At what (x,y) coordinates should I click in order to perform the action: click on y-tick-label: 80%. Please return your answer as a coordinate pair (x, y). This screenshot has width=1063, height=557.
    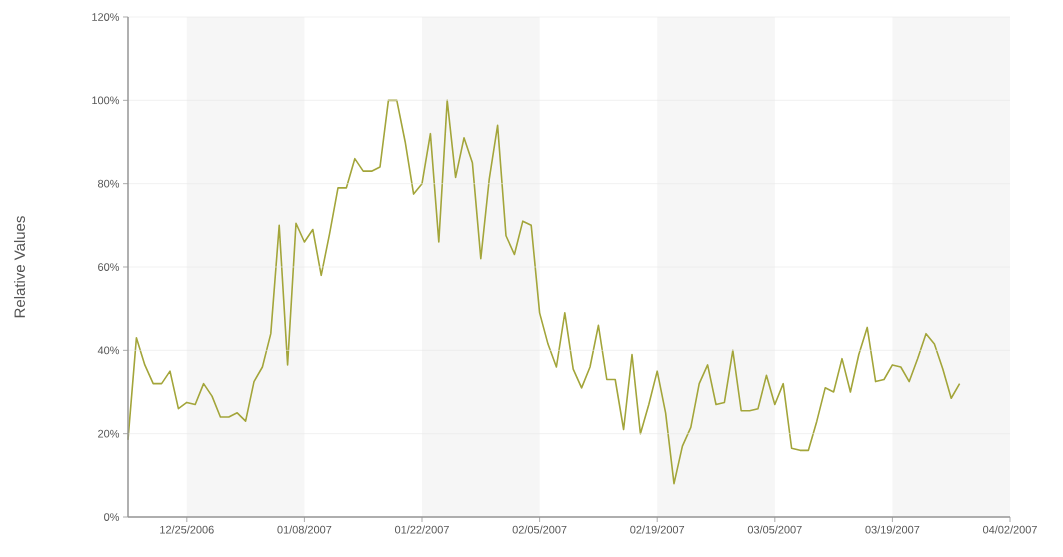
    Looking at the image, I should click on (109, 183).